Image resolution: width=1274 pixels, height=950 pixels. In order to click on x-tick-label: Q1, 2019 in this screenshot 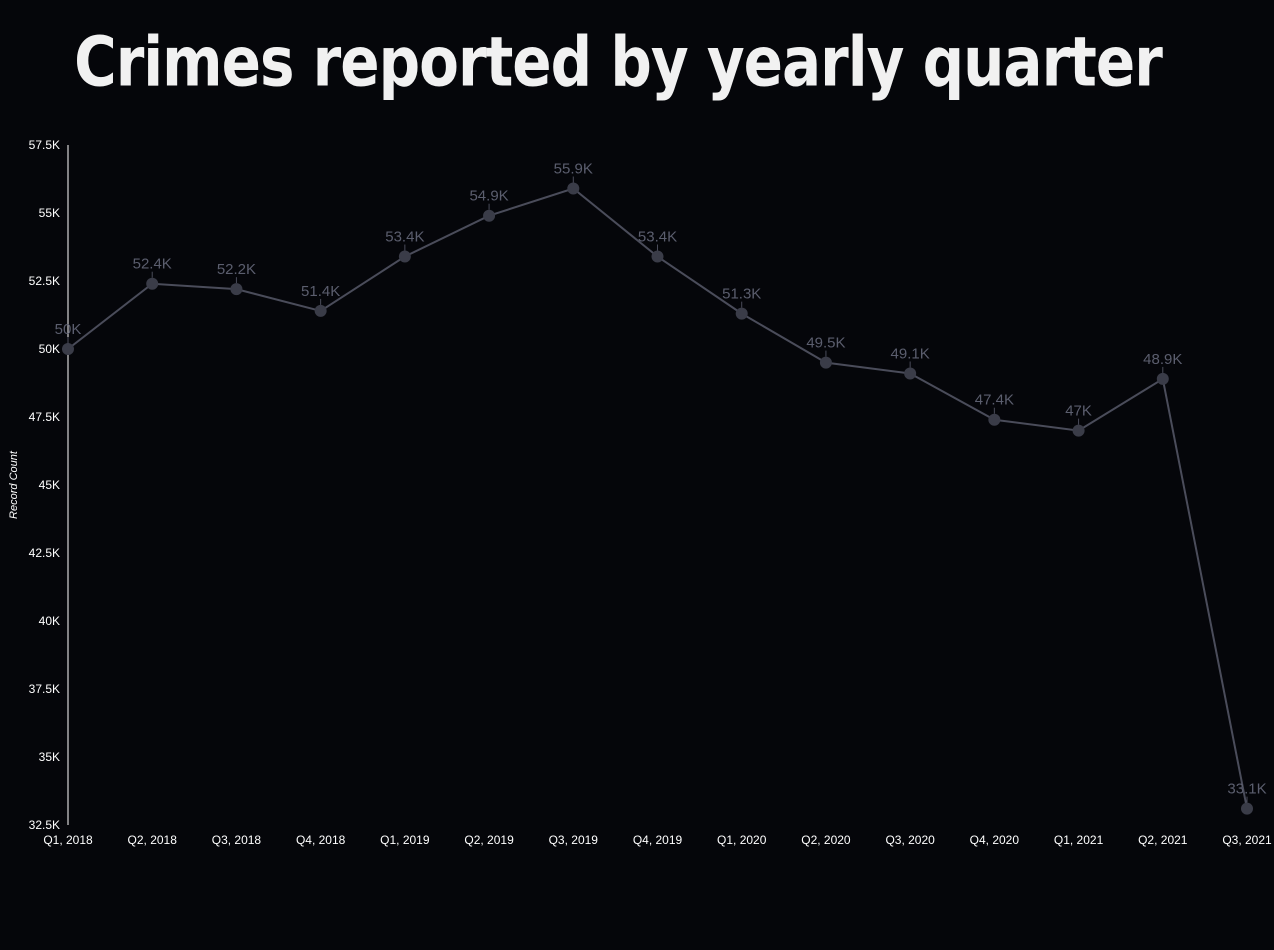, I will do `click(405, 840)`.